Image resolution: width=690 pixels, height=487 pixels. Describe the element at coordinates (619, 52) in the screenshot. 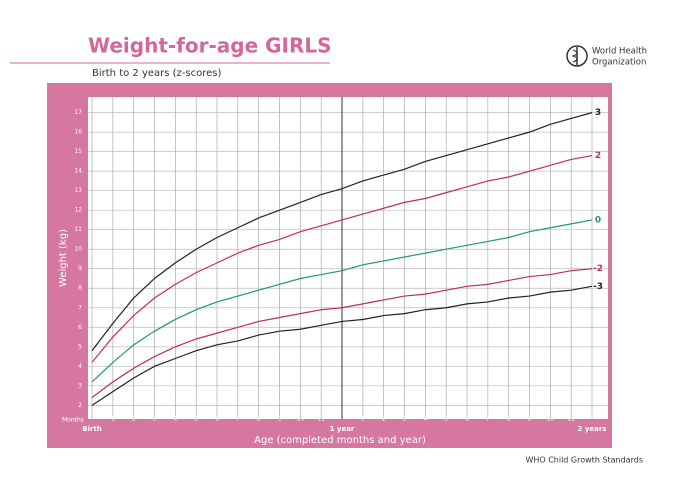

I see `organization: World Health` at that location.